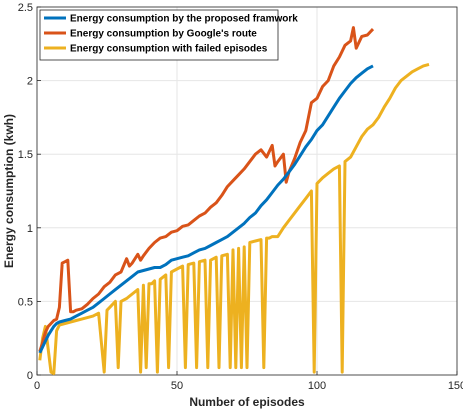 This screenshot has height=412, width=463. Describe the element at coordinates (247, 402) in the screenshot. I see `x-axis-label: Number of episodes` at that location.